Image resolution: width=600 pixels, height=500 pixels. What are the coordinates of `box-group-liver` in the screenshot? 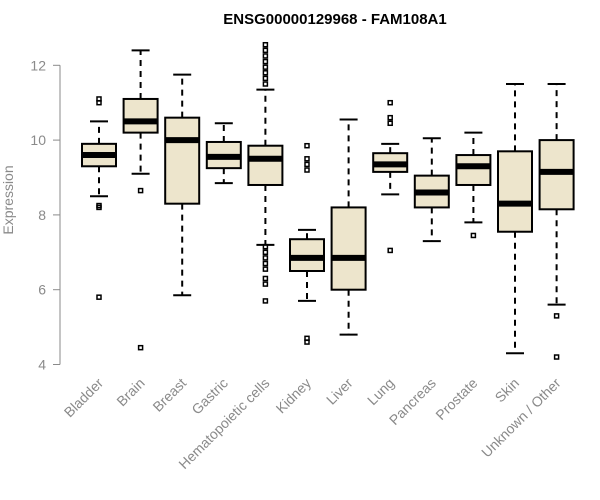 It's located at (348, 227).